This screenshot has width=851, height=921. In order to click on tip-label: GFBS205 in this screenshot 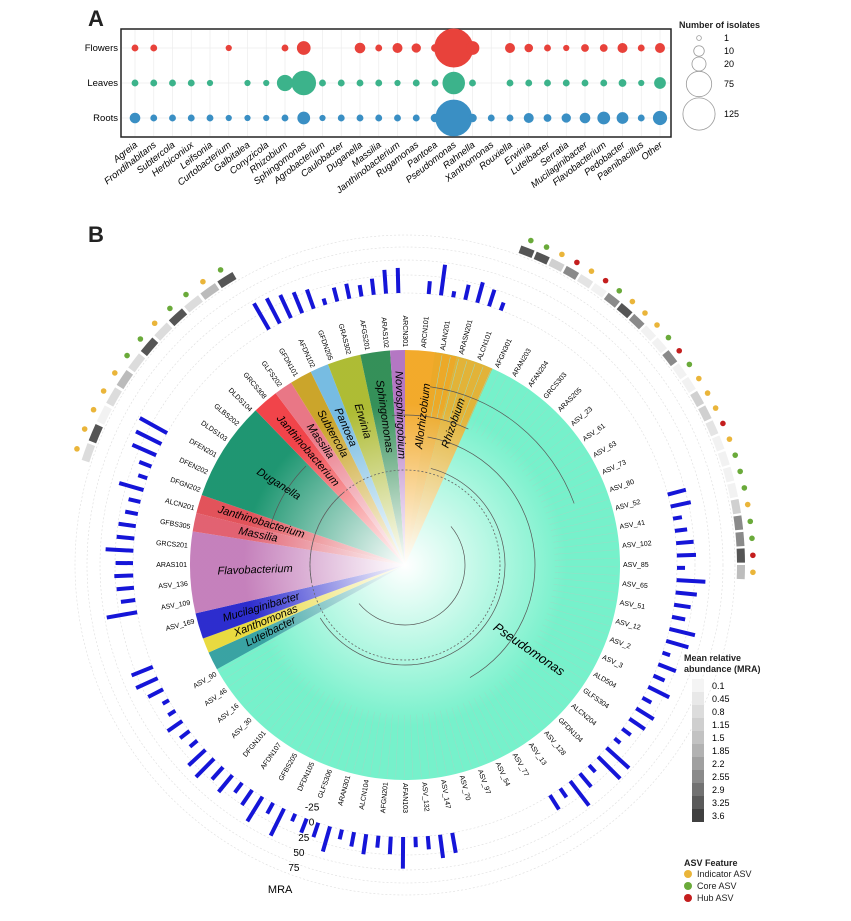, I will do `click(288, 767)`.